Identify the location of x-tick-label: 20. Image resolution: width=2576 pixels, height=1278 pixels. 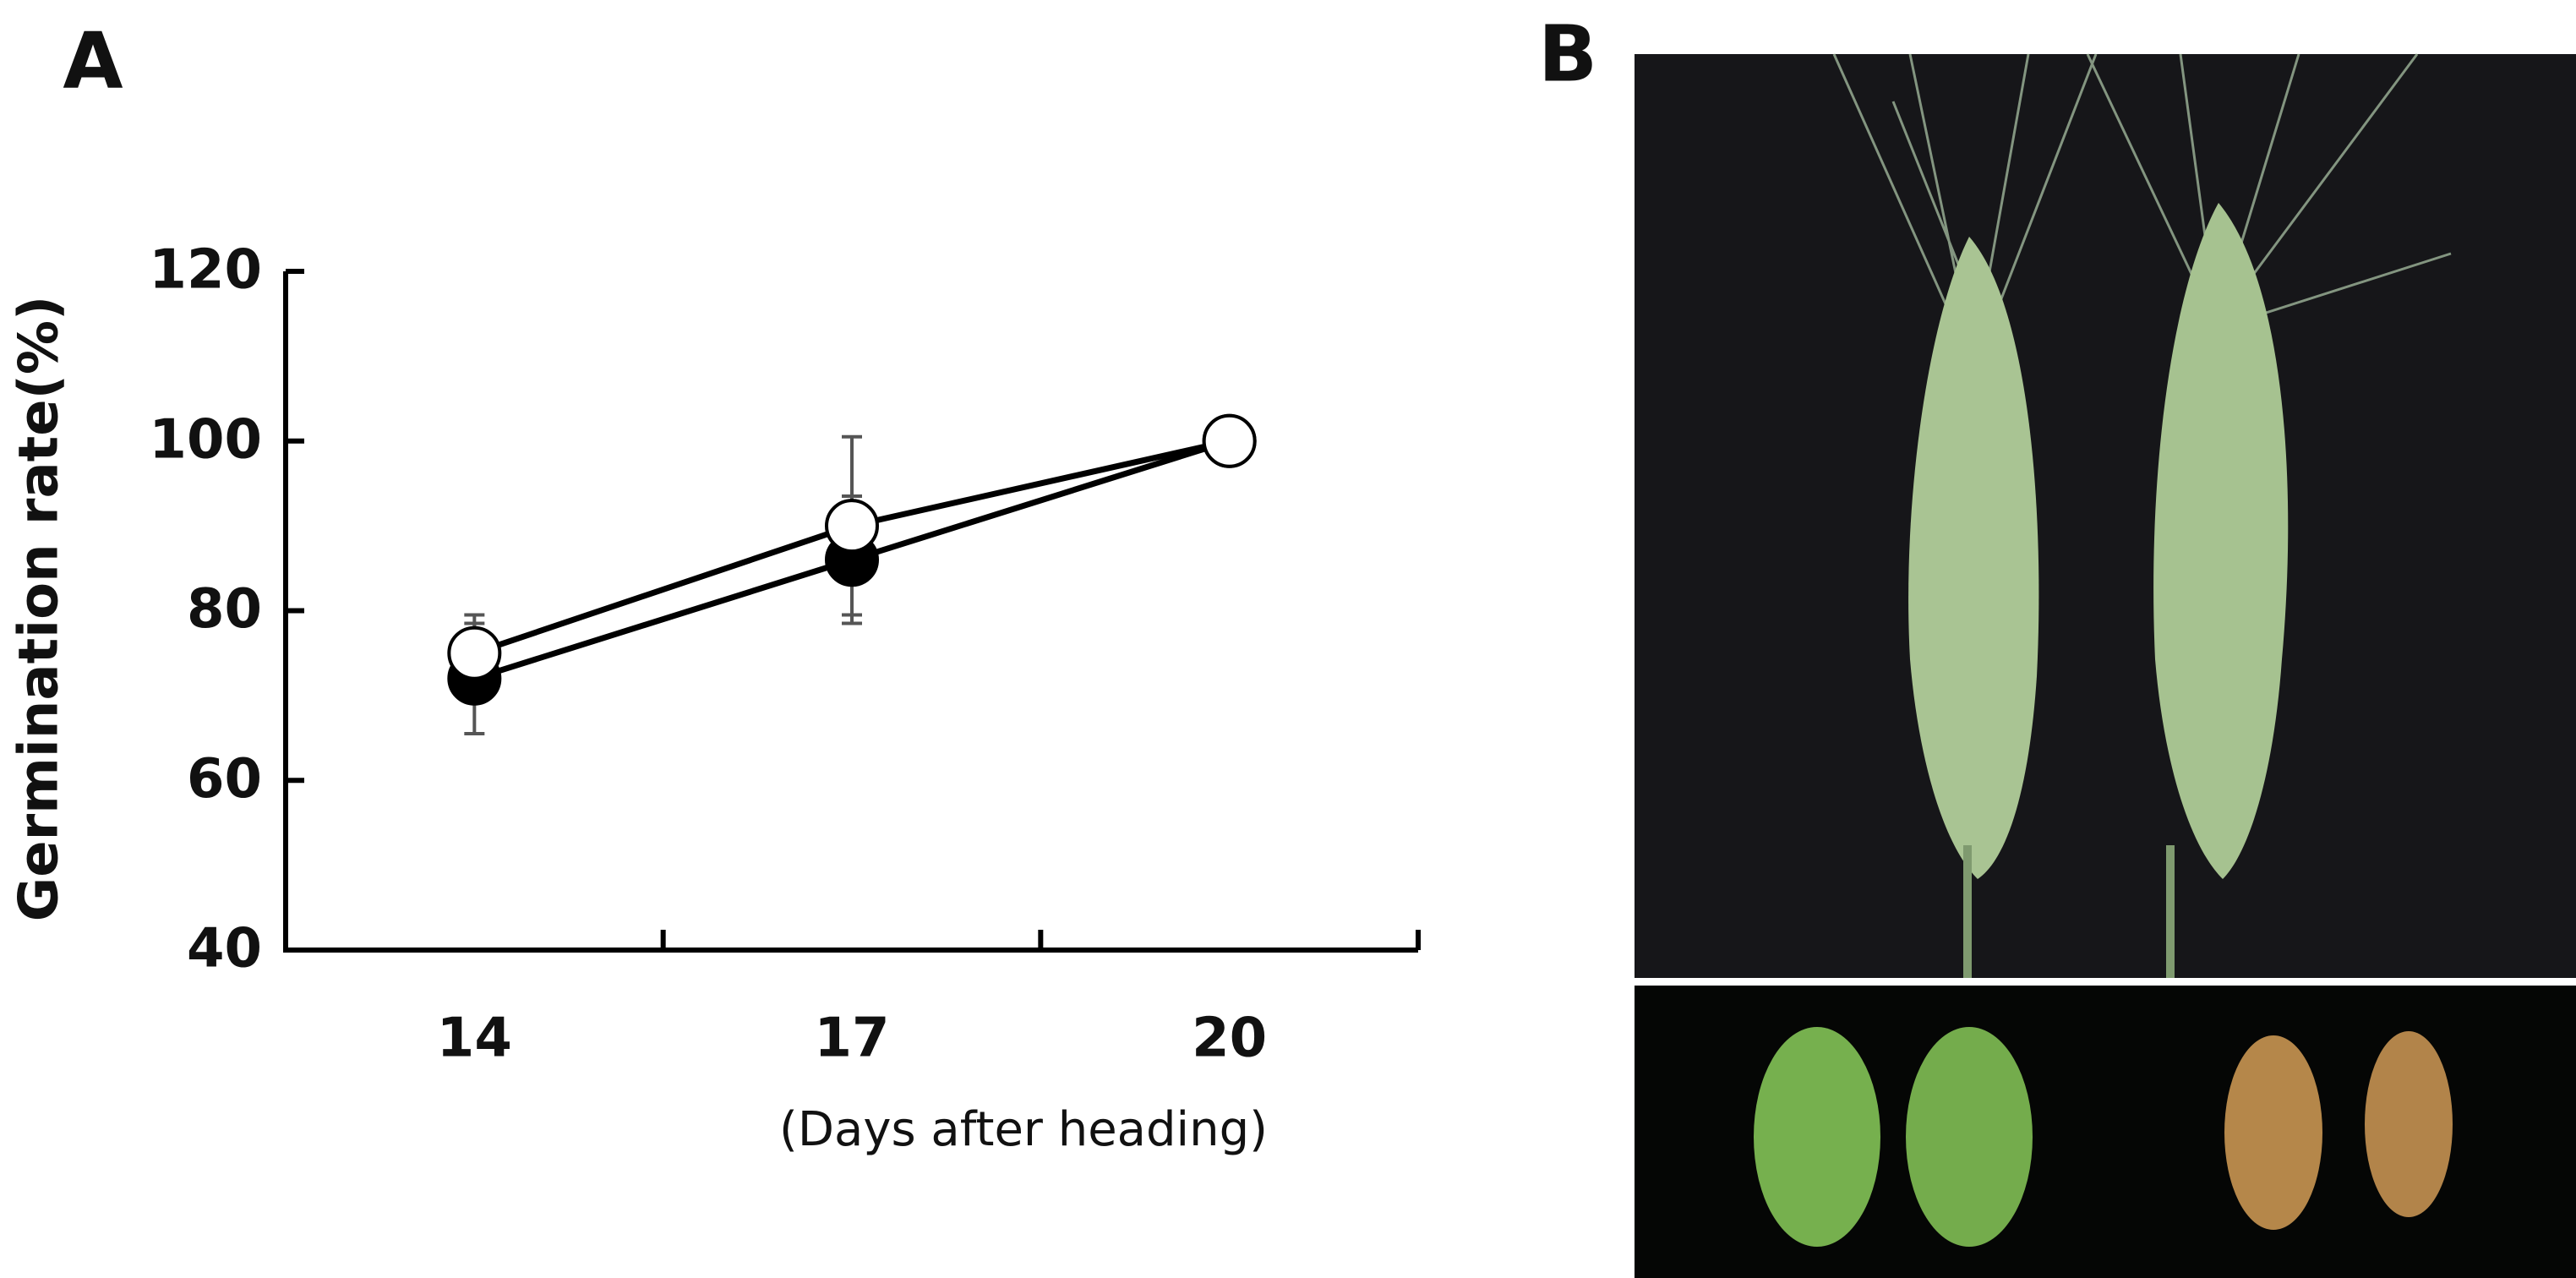
(1229, 1039).